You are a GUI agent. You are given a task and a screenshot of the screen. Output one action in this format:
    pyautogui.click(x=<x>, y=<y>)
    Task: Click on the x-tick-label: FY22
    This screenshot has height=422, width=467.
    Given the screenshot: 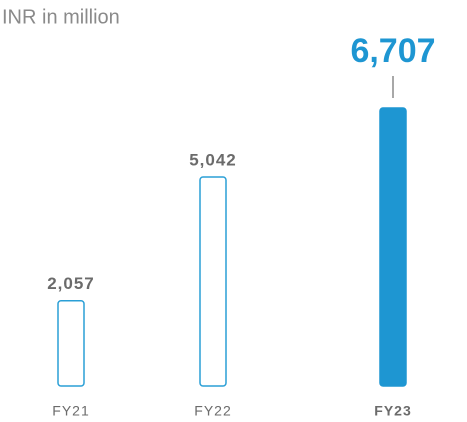 What is the action you would take?
    pyautogui.click(x=212, y=411)
    